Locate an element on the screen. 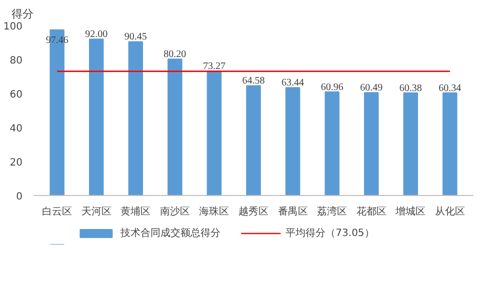 The height and width of the screenshot is (302, 495). x-tick-label: 海珠区 is located at coordinates (214, 212).